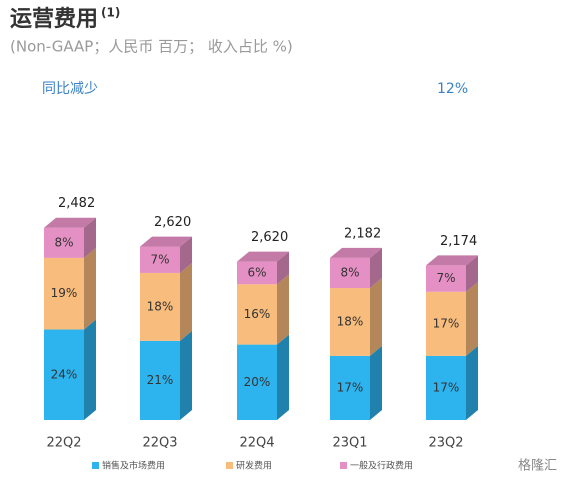 Image resolution: width=562 pixels, height=488 pixels. I want to click on segment-label: 20%, so click(257, 382).